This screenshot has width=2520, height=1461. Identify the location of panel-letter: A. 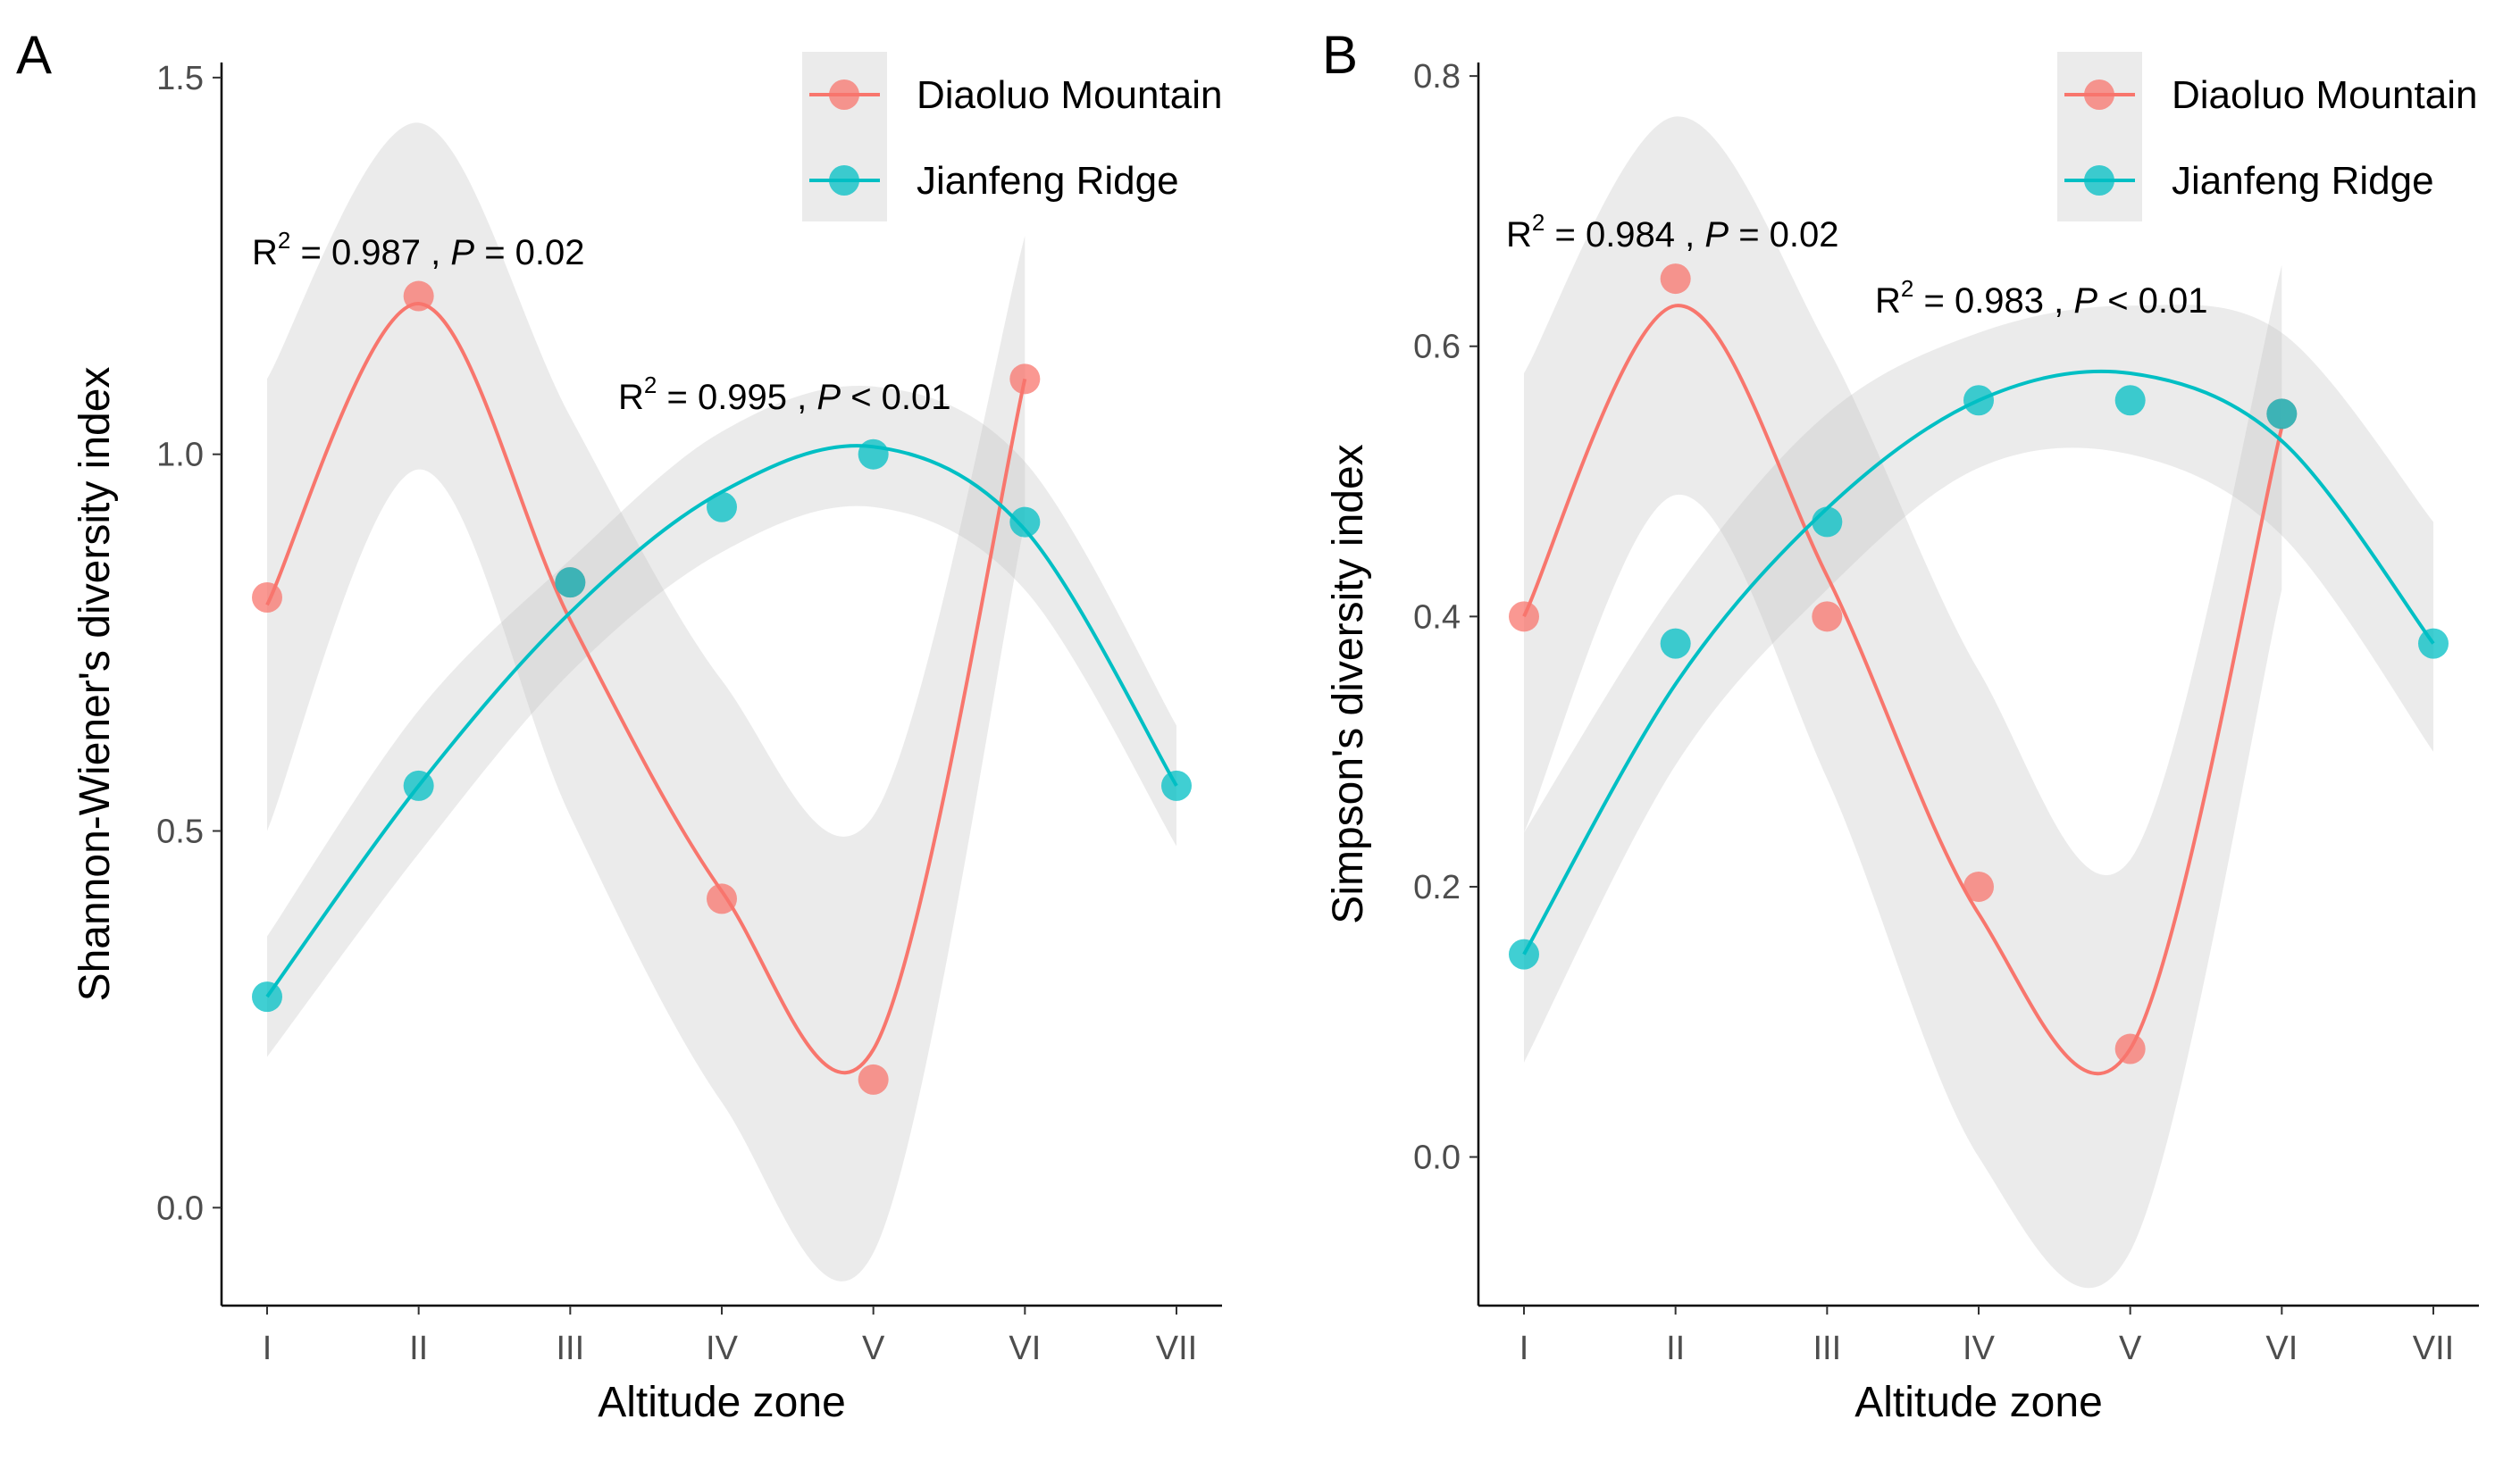
(34, 55).